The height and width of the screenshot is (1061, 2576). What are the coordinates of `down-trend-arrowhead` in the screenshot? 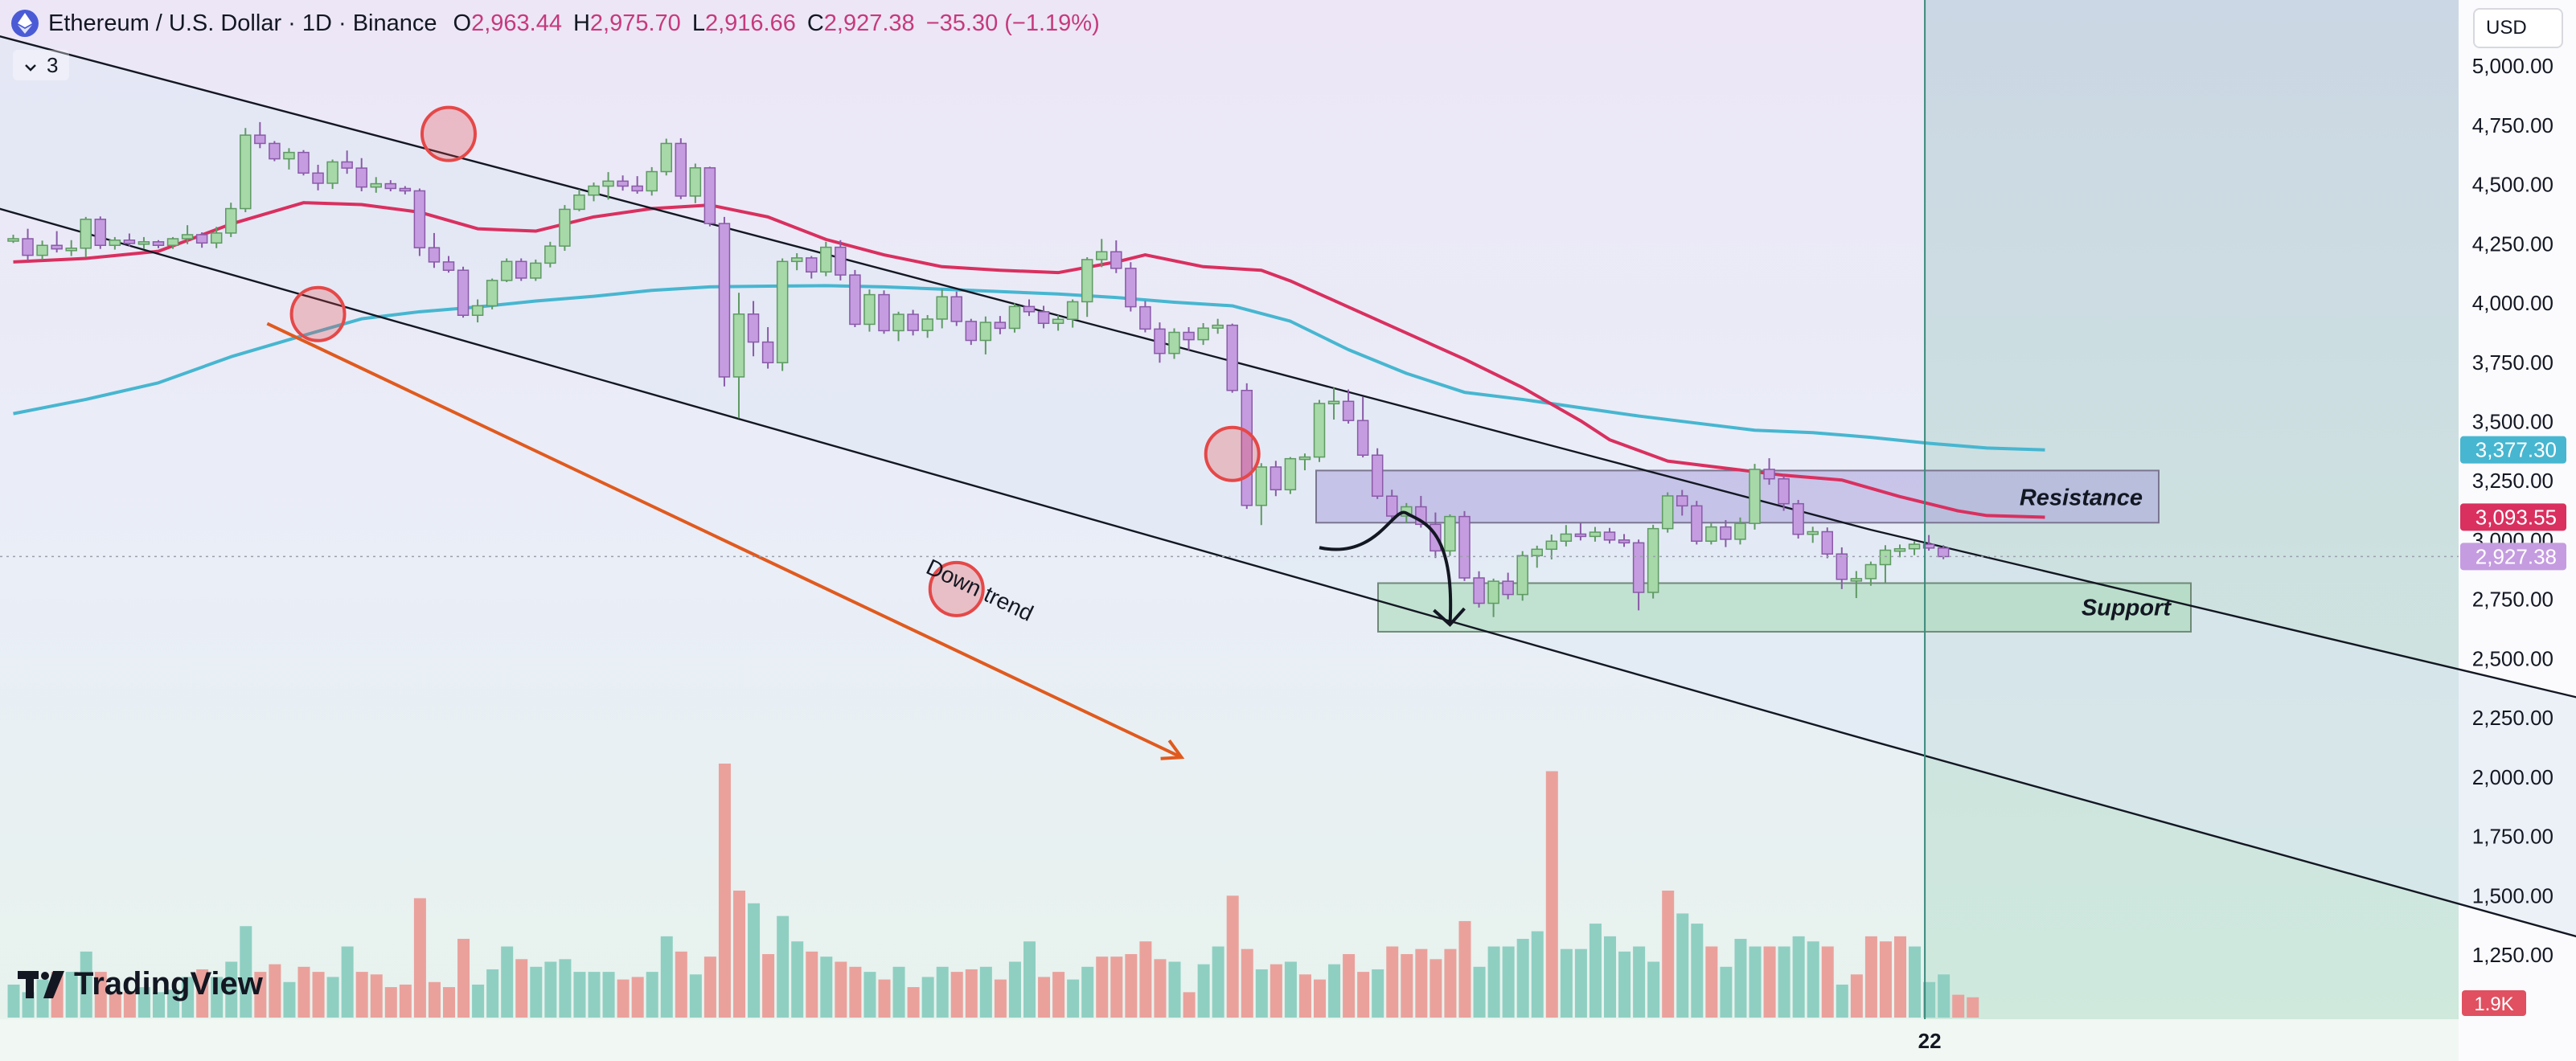 It's located at (1172, 749).